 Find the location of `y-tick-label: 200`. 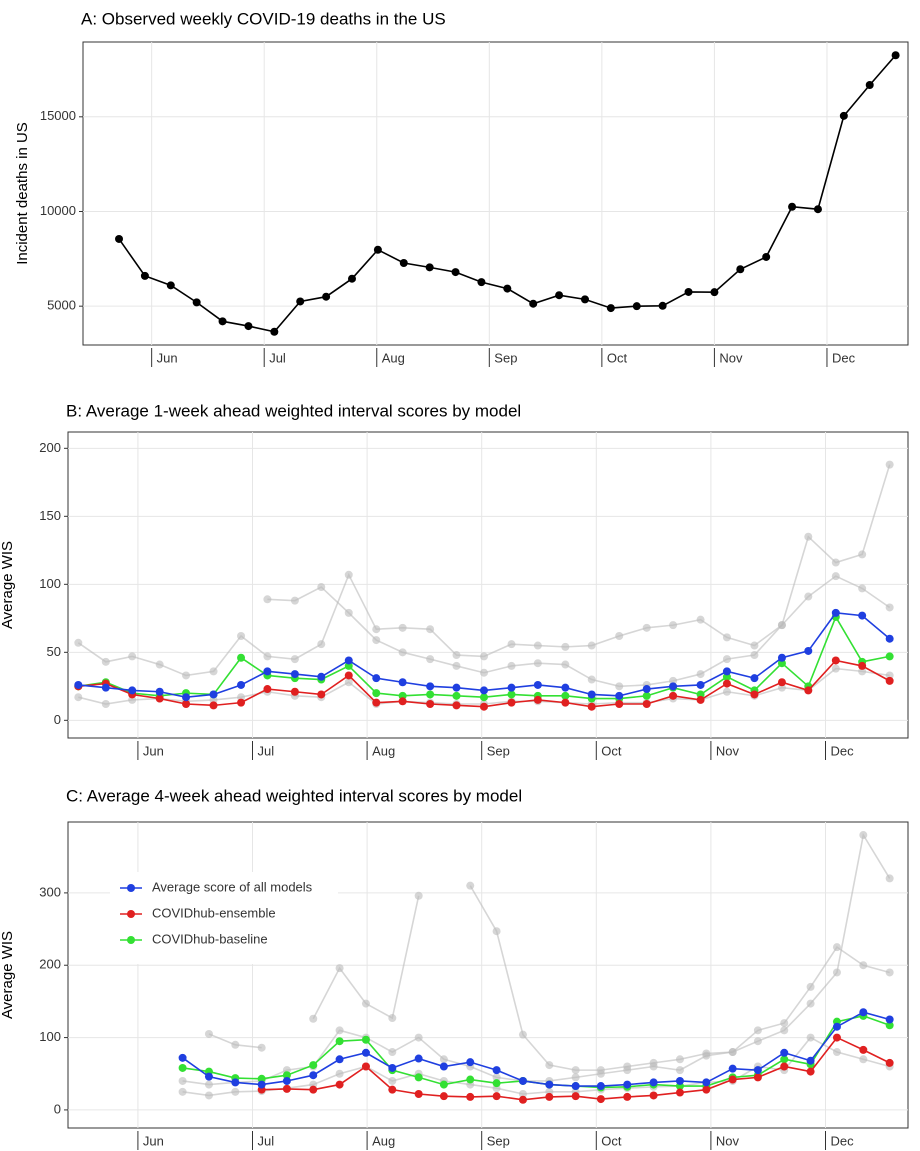

y-tick-label: 200 is located at coordinates (50, 447).